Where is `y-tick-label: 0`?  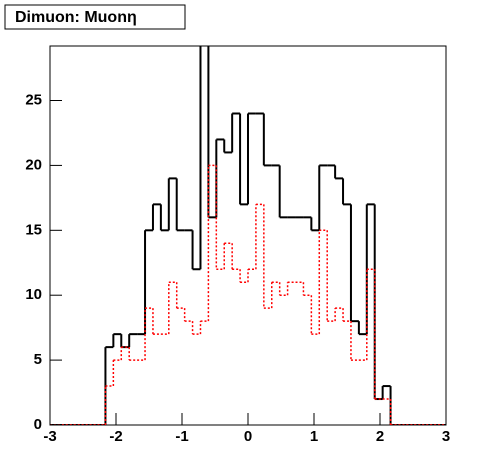
y-tick-label: 0 is located at coordinates (38, 424).